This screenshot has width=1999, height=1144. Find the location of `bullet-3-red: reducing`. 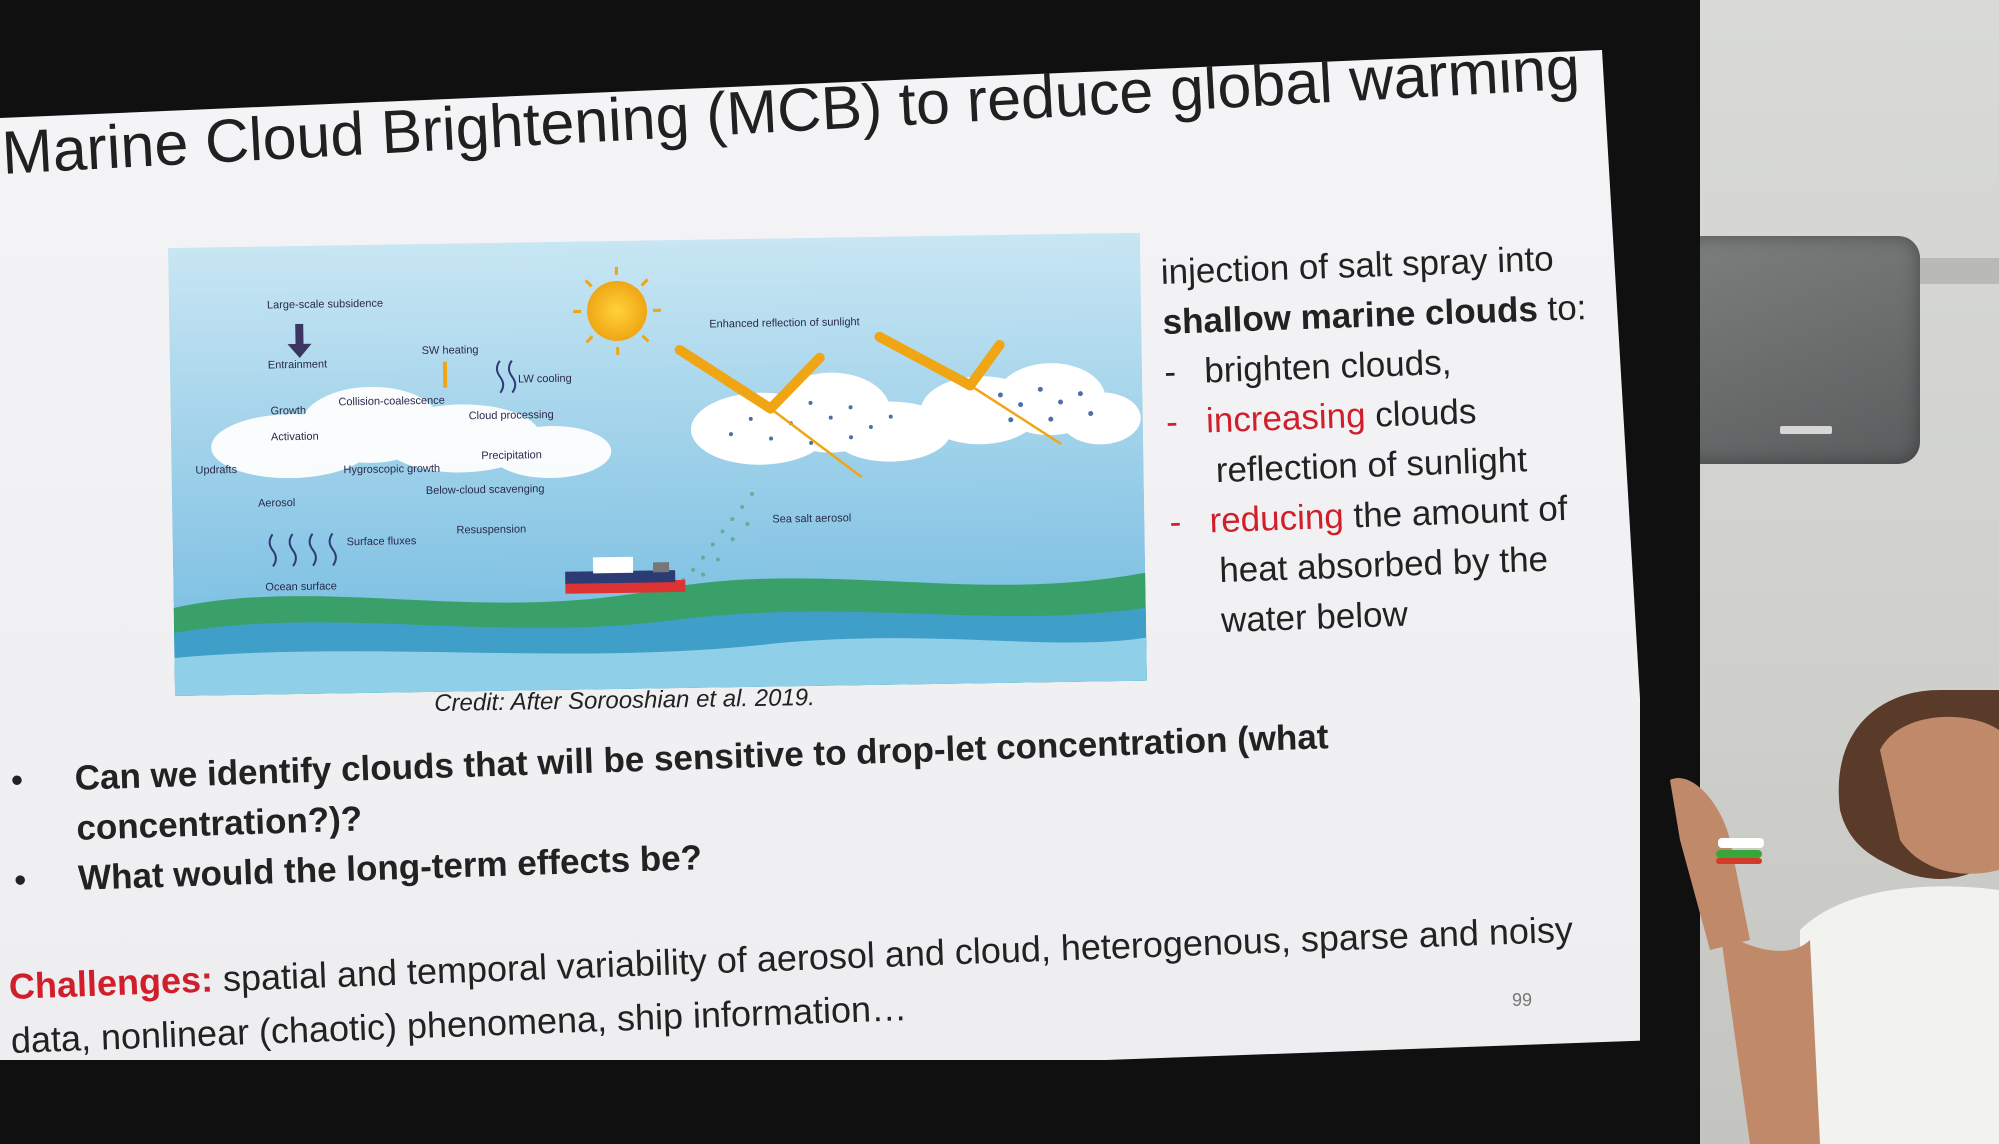

bullet-3-red: reducing is located at coordinates (1276, 518).